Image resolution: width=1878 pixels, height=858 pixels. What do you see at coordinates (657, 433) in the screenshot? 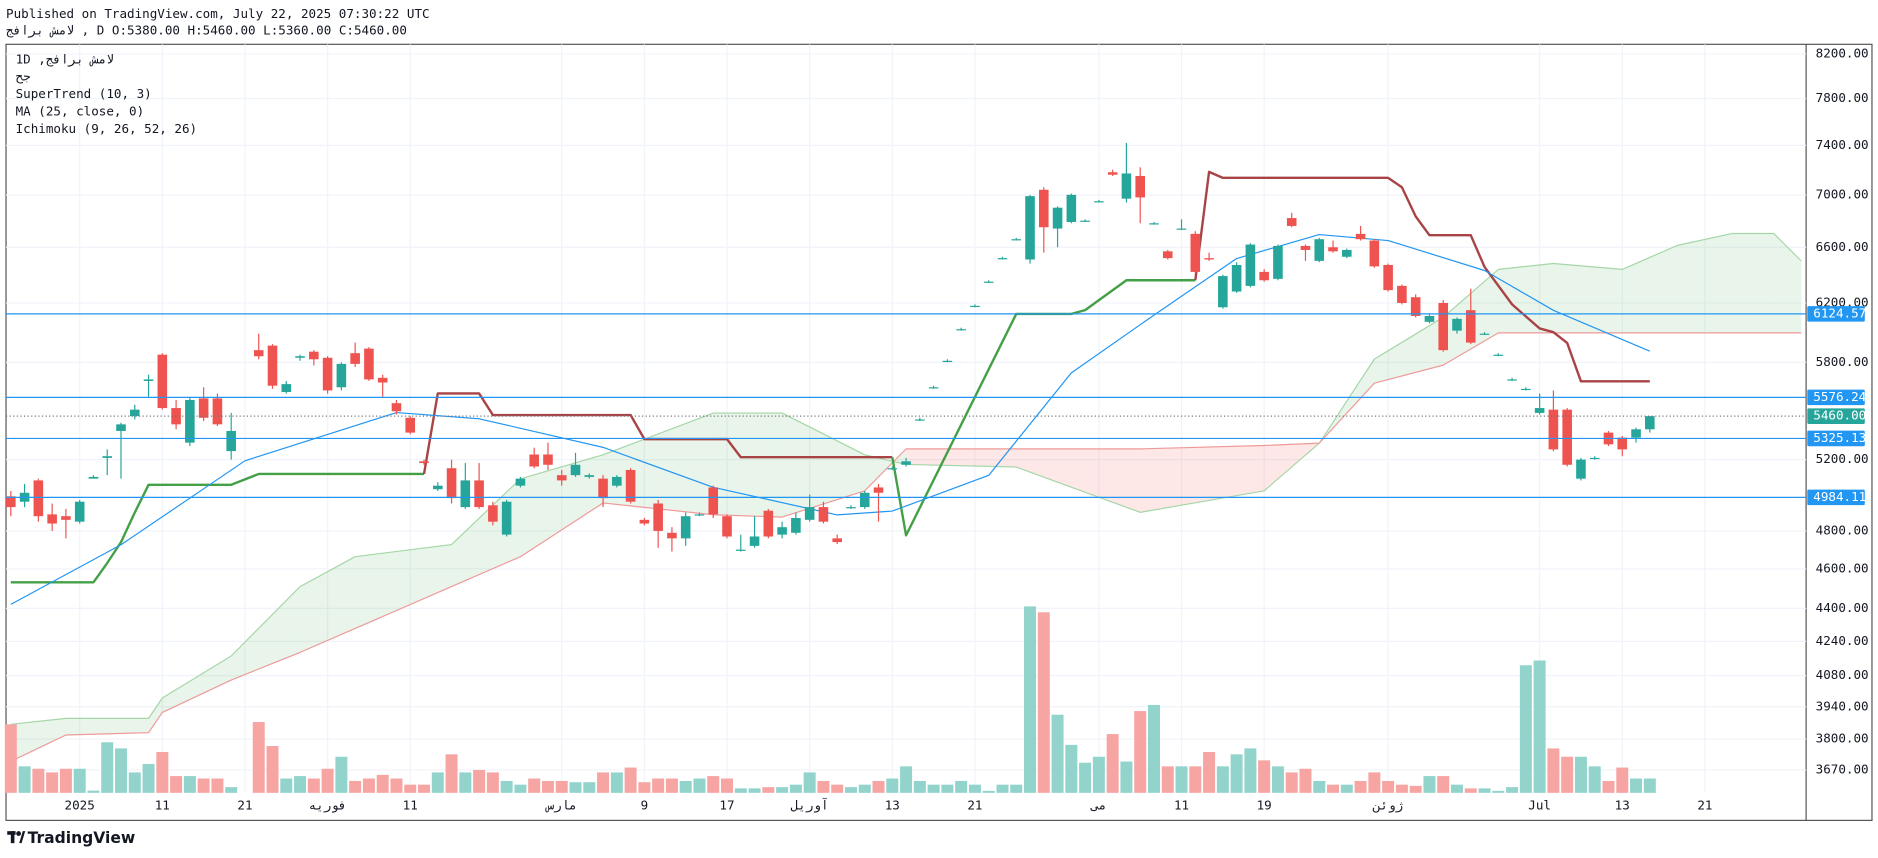
I see `supertrend-line` at bounding box center [657, 433].